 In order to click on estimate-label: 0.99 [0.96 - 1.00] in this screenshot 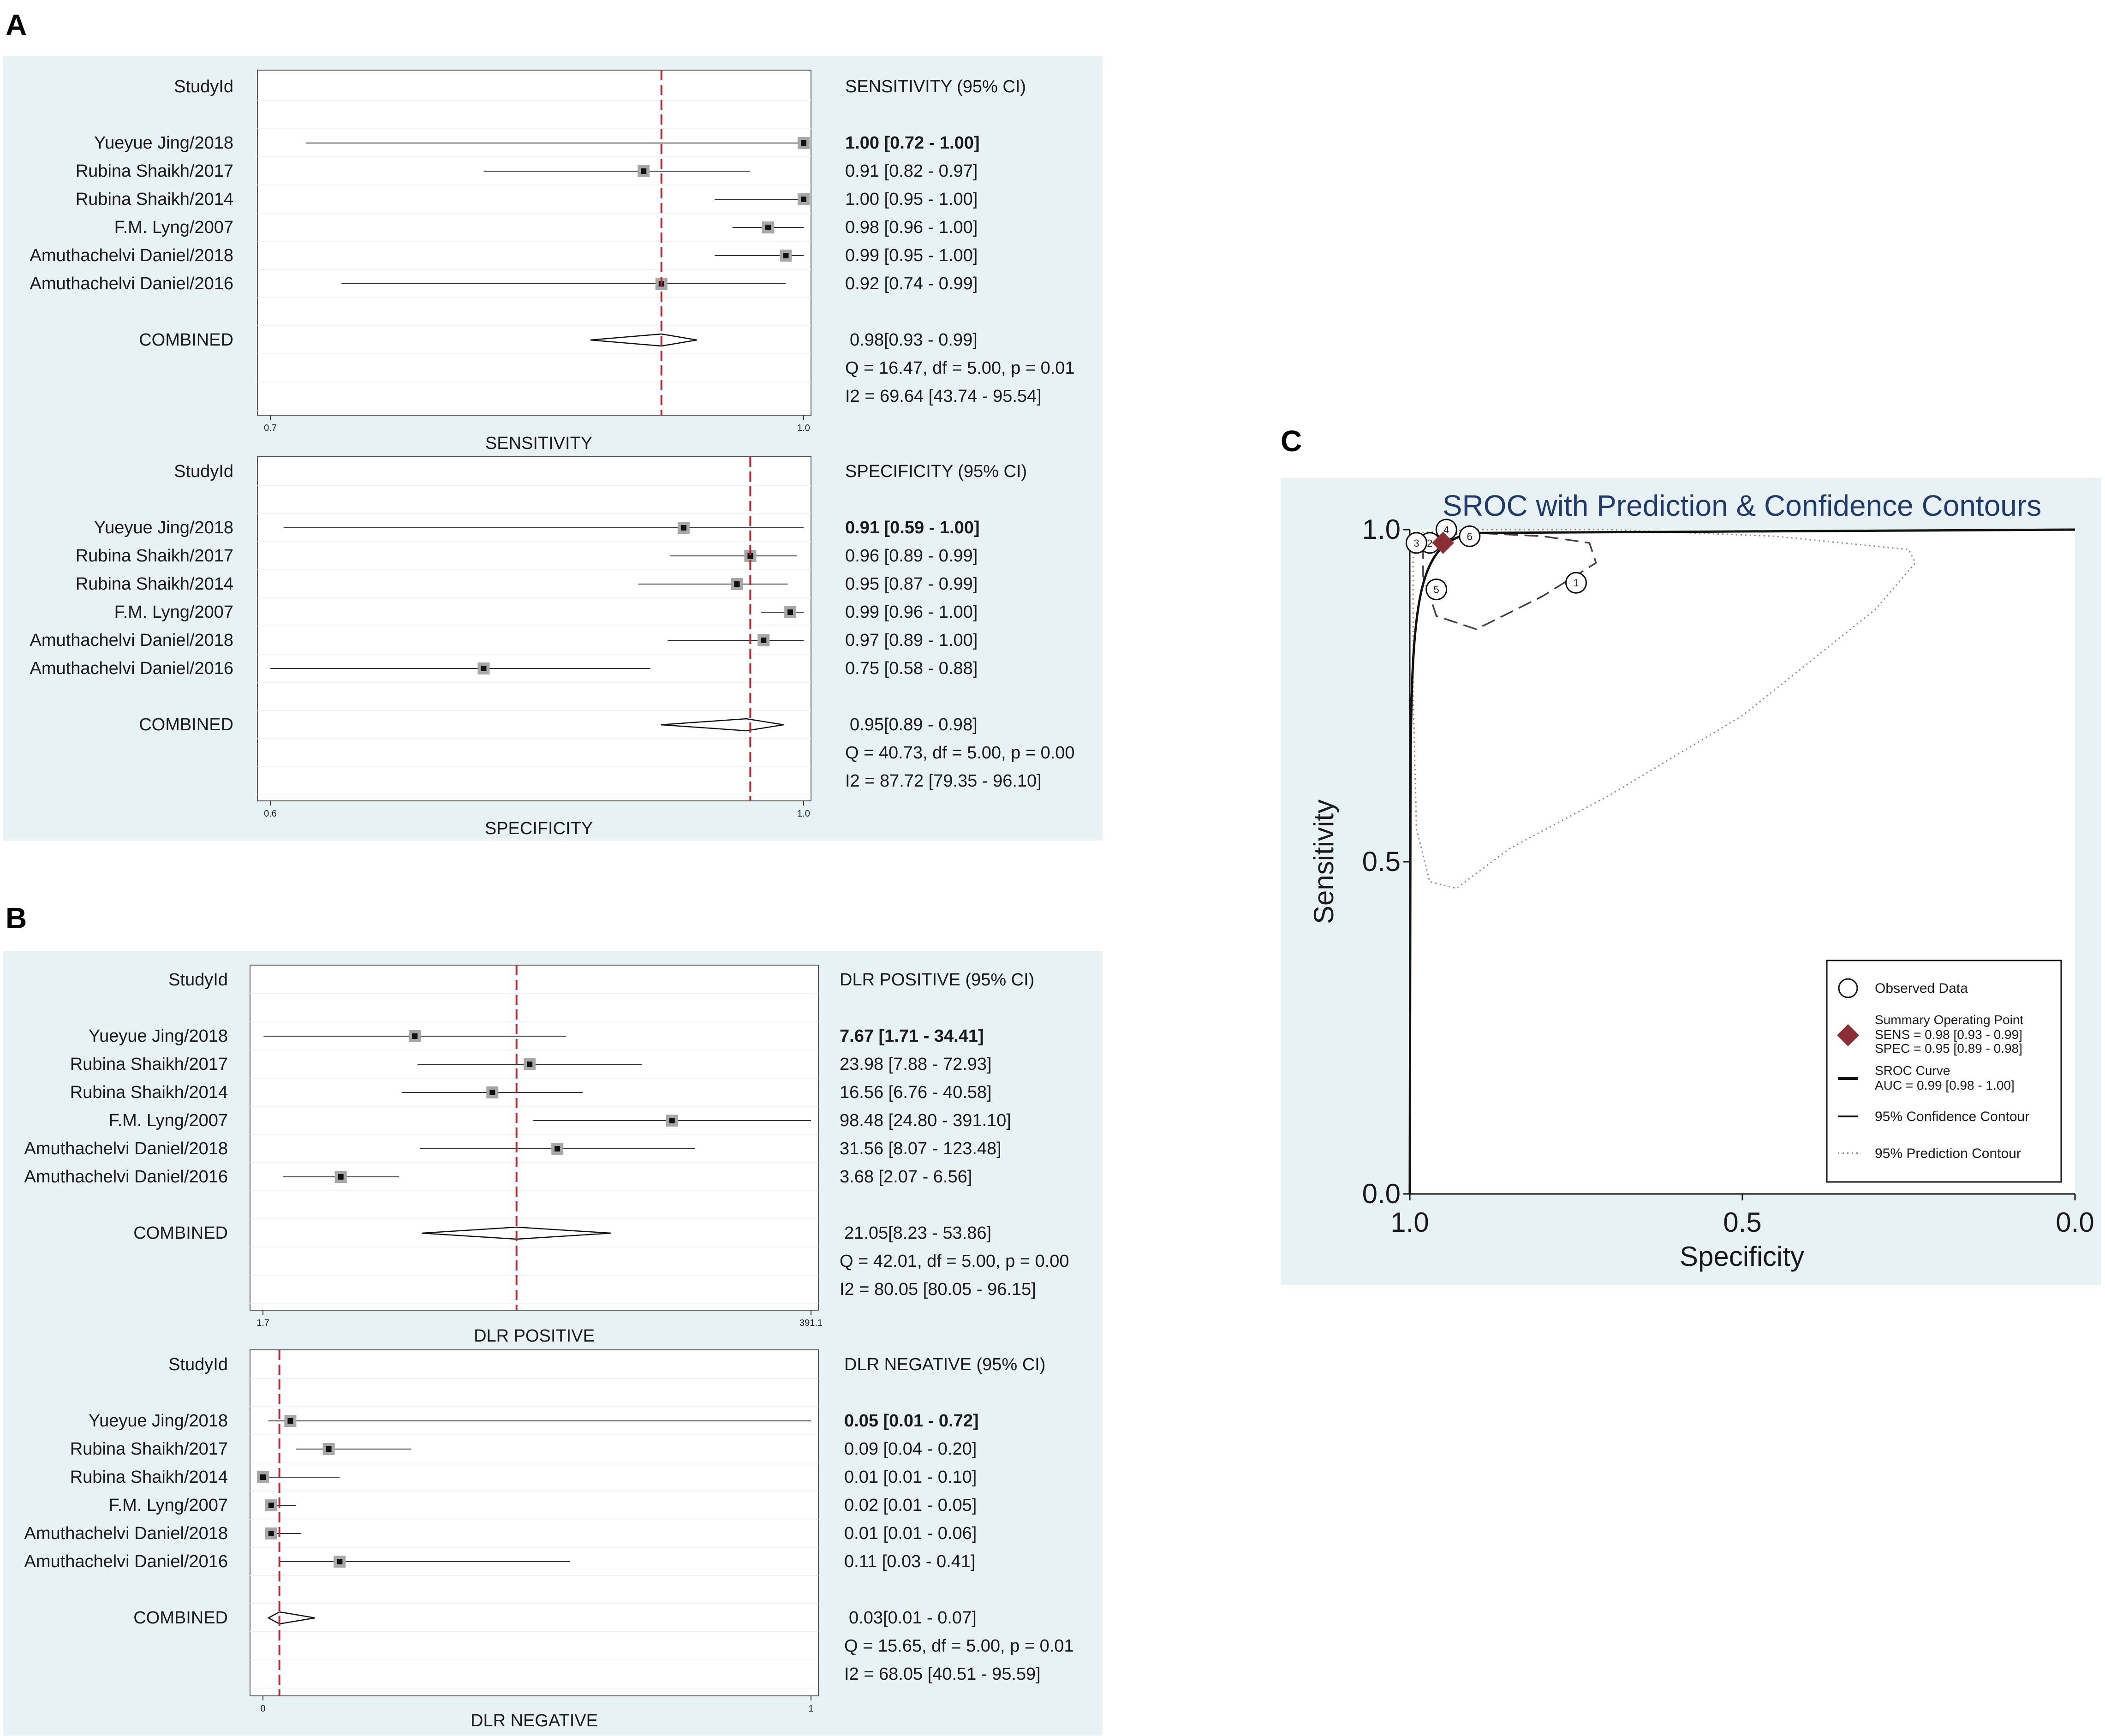, I will do `click(912, 612)`.